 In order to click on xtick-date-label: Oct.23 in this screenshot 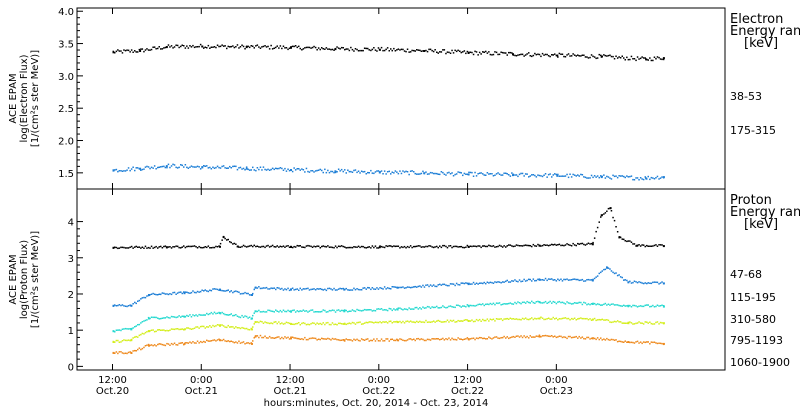, I will do `click(556, 391)`.